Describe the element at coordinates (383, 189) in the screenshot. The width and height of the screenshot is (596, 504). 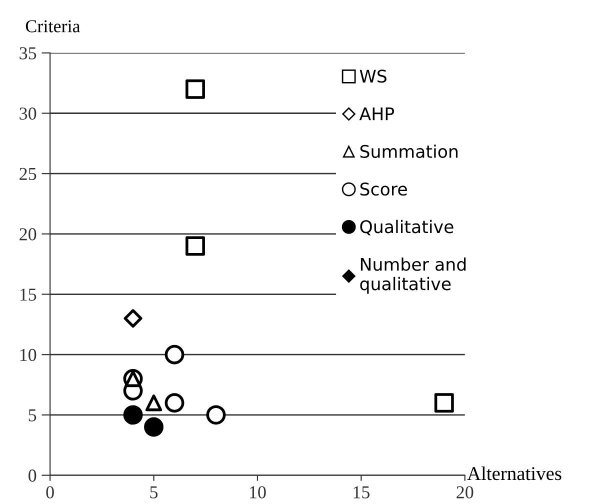
I see `legend-label: Score` at that location.